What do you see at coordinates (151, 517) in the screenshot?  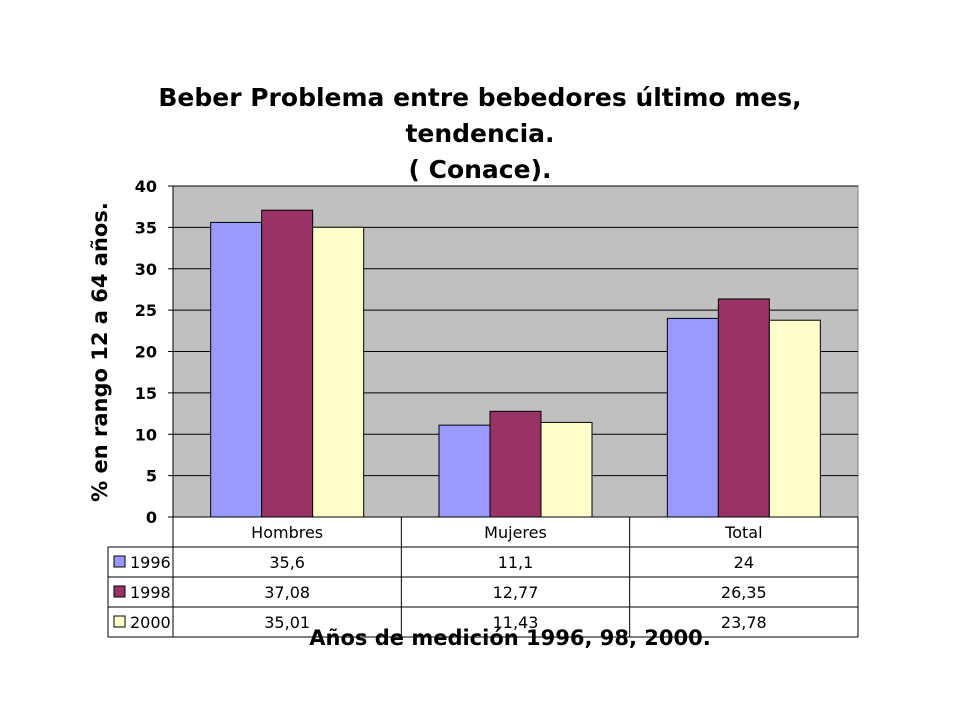 I see `y-tick-label: 0` at bounding box center [151, 517].